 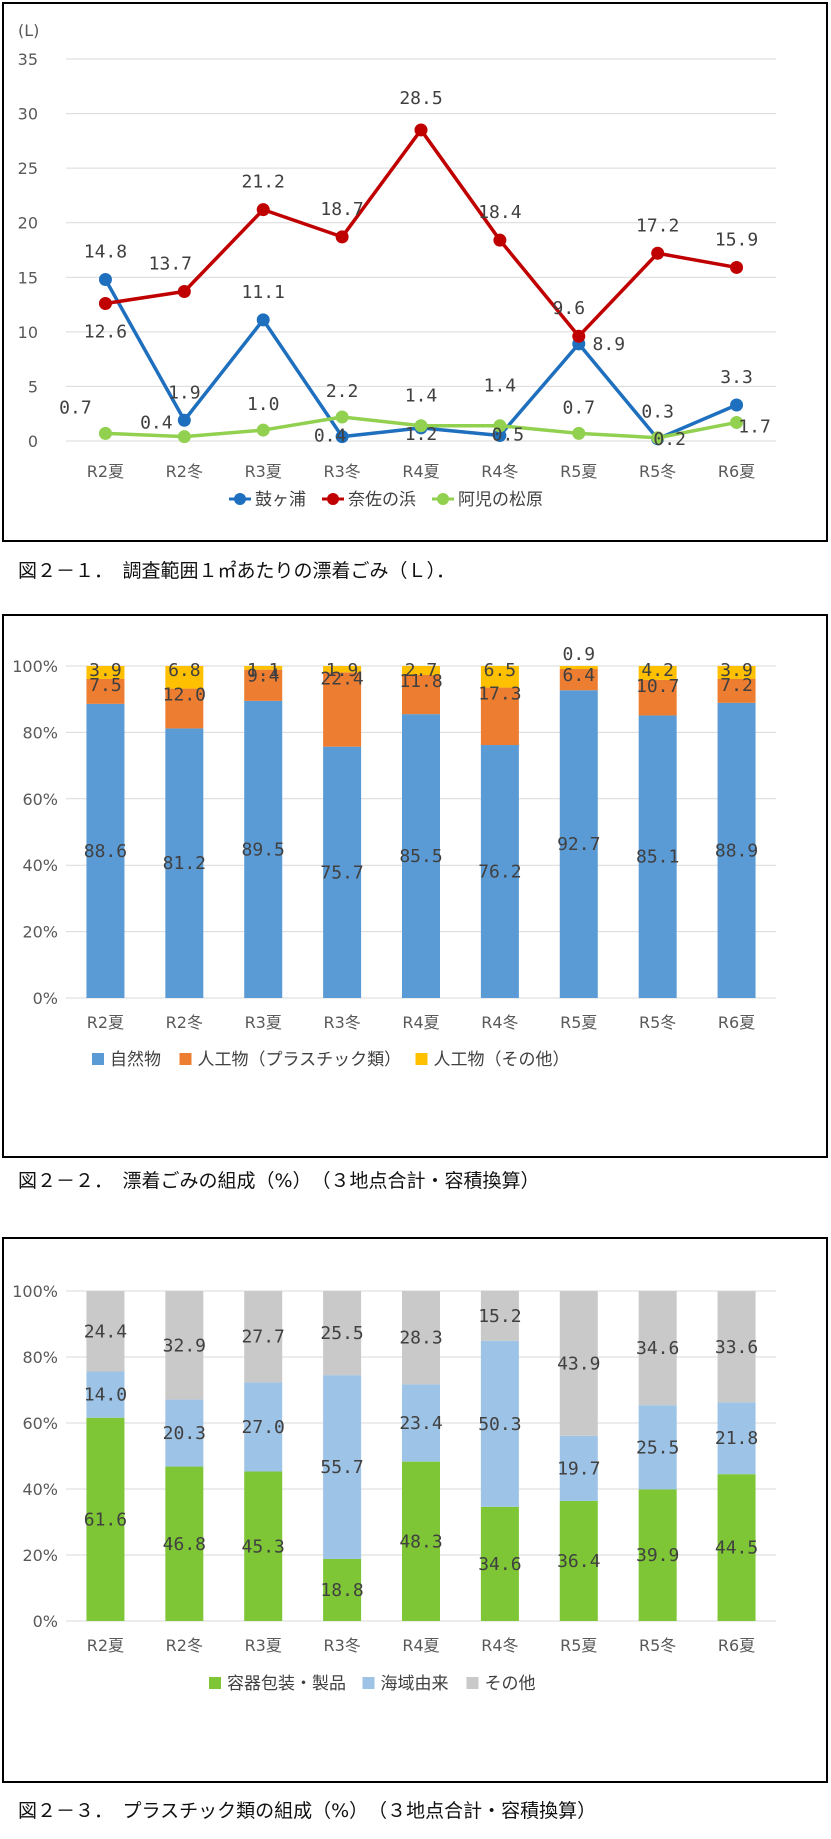 I want to click on data-label: 27.0, so click(x=263, y=1427).